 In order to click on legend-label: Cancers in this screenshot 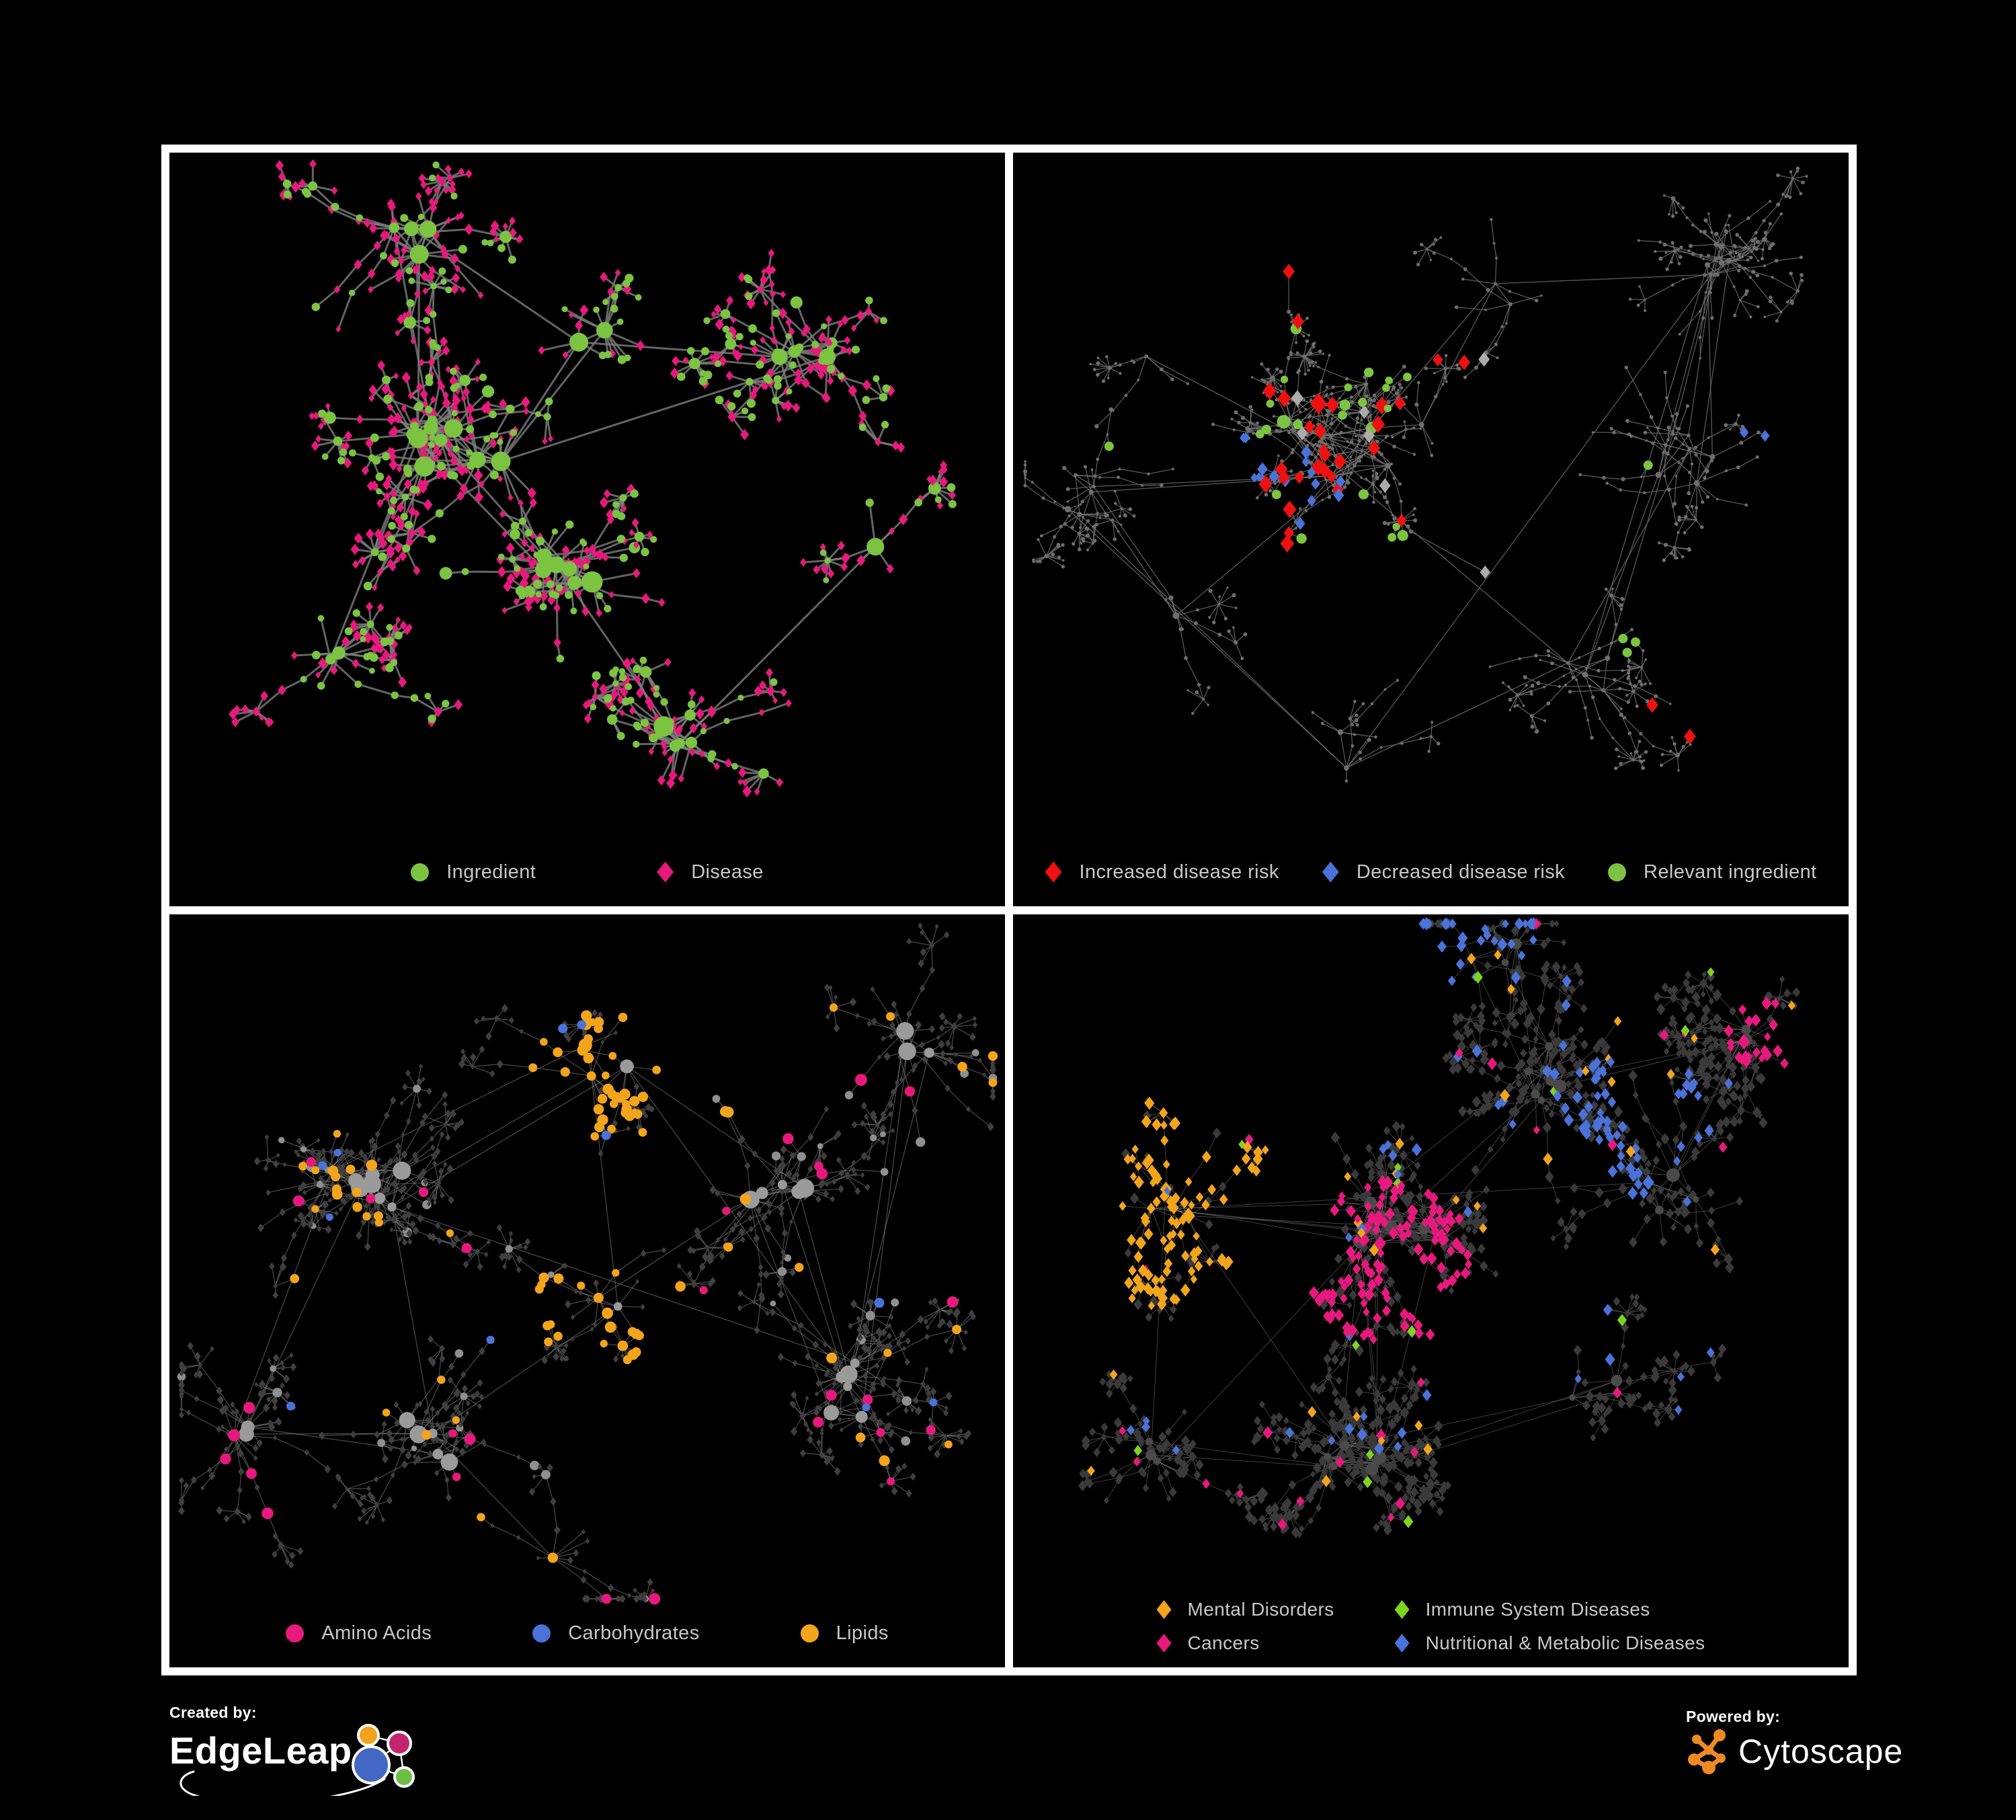, I will do `click(1223, 1642)`.